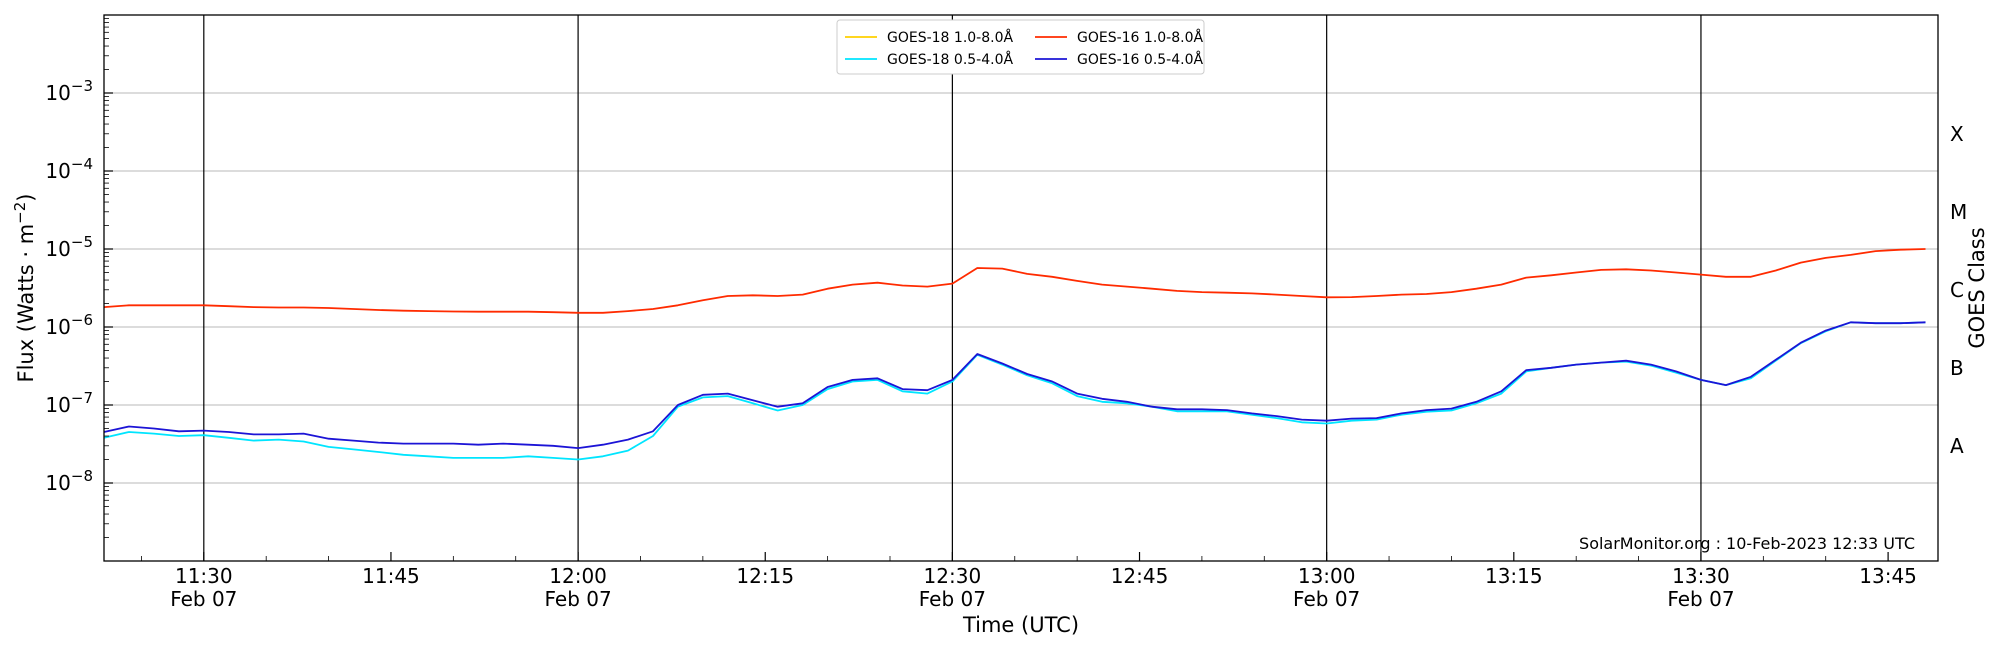  Describe the element at coordinates (1957, 368) in the screenshot. I see `goes-class-label: B` at that location.